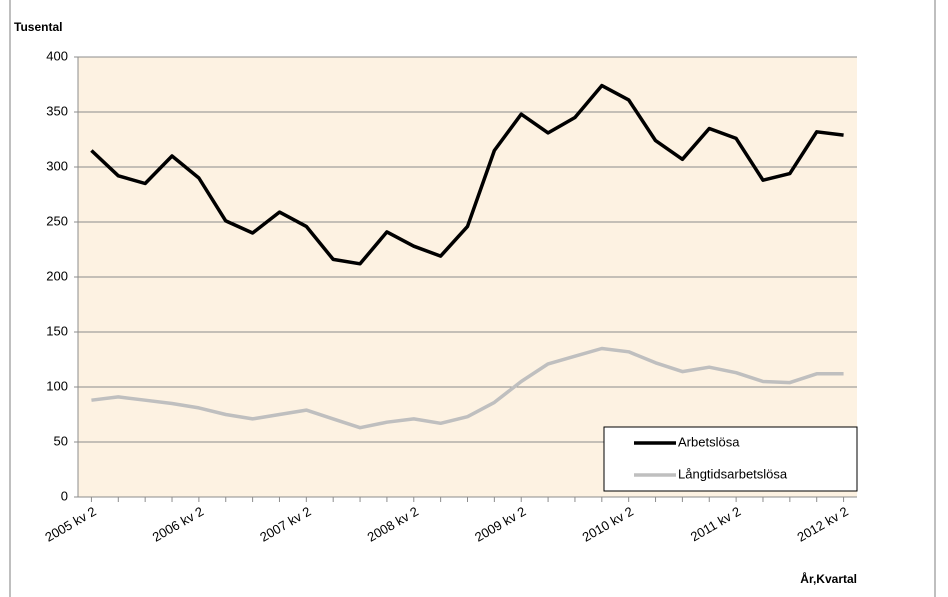  What do you see at coordinates (178, 524) in the screenshot?
I see `x-tick-label: 2006 kv 2` at bounding box center [178, 524].